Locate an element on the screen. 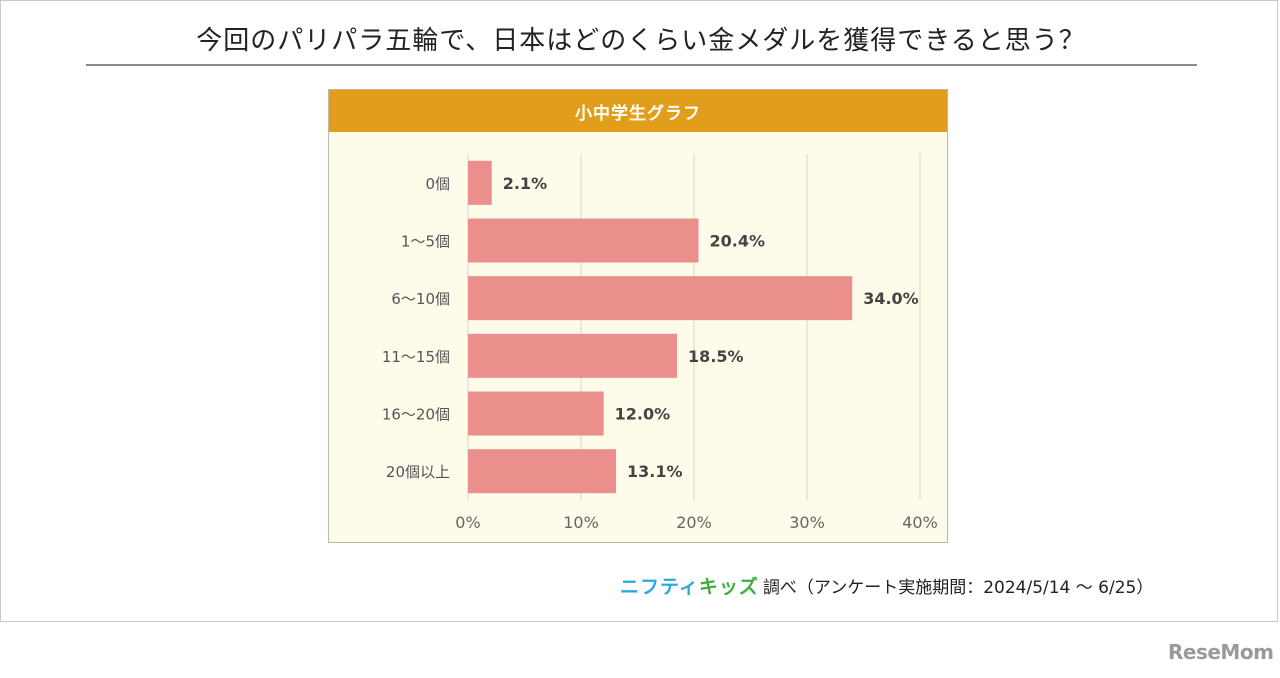 The height and width of the screenshot is (678, 1280). x-tick-label: 0% is located at coordinates (467, 522).